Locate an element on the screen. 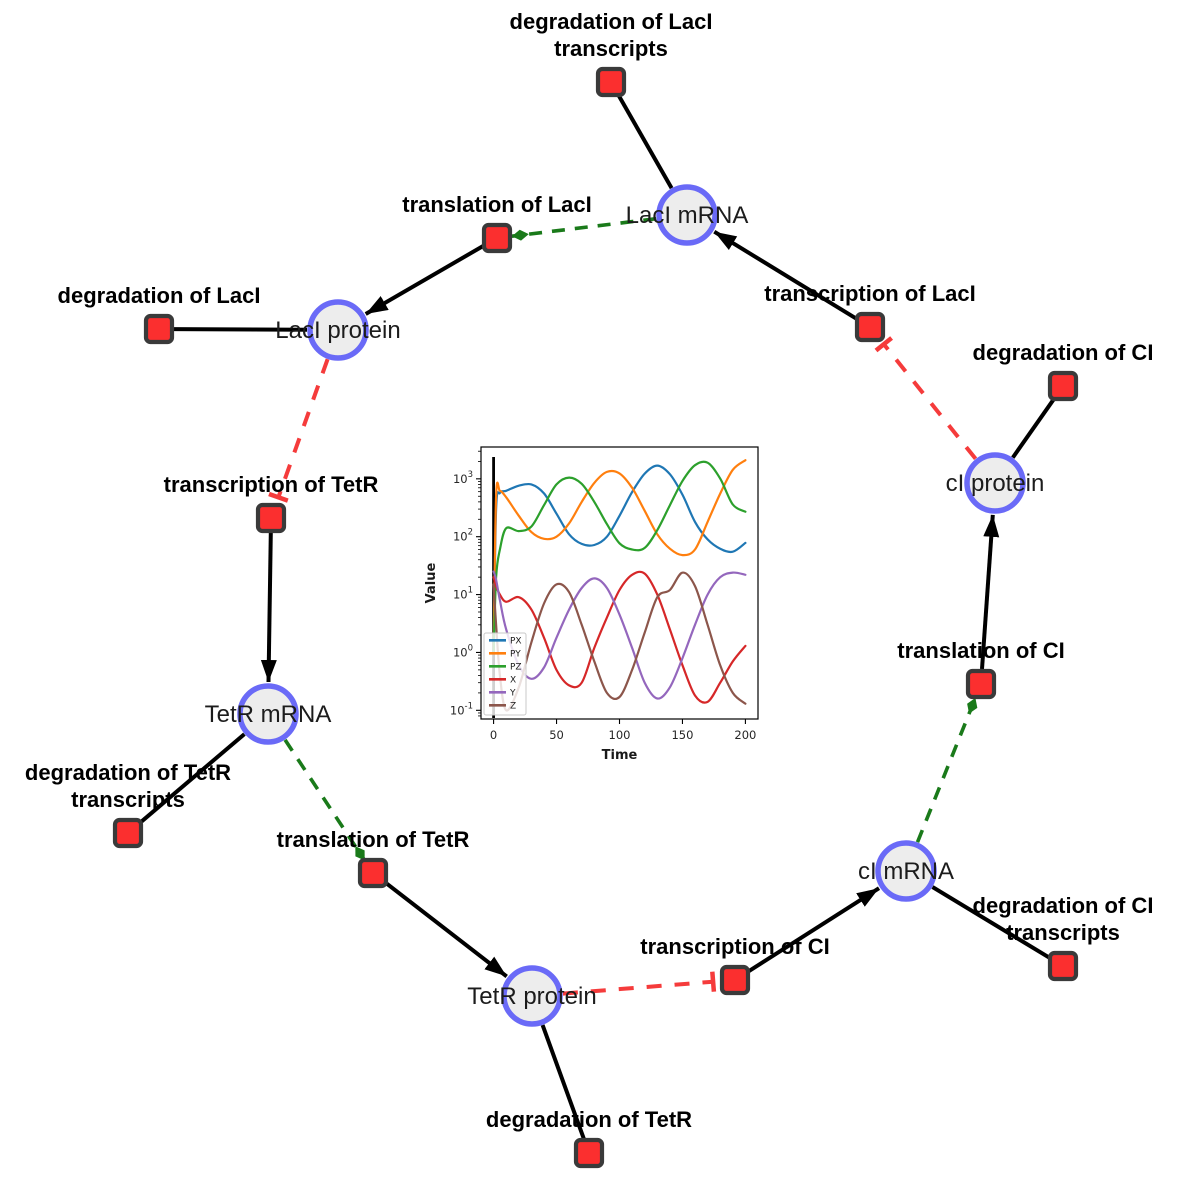  chart-legend-label-PZ: PZ is located at coordinates (516, 668).